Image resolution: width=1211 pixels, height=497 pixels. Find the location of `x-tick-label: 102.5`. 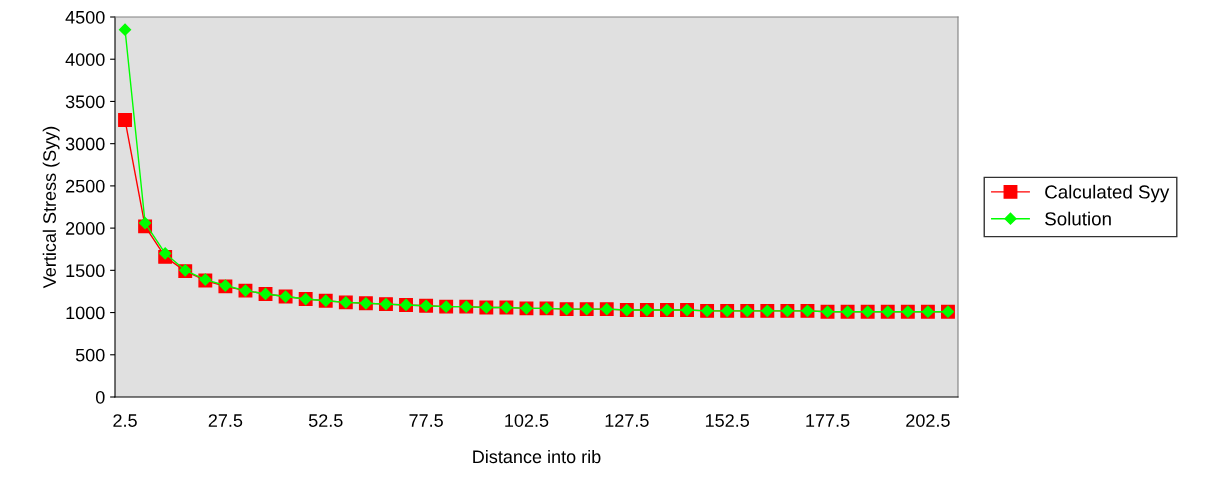

x-tick-label: 102.5 is located at coordinates (527, 420).